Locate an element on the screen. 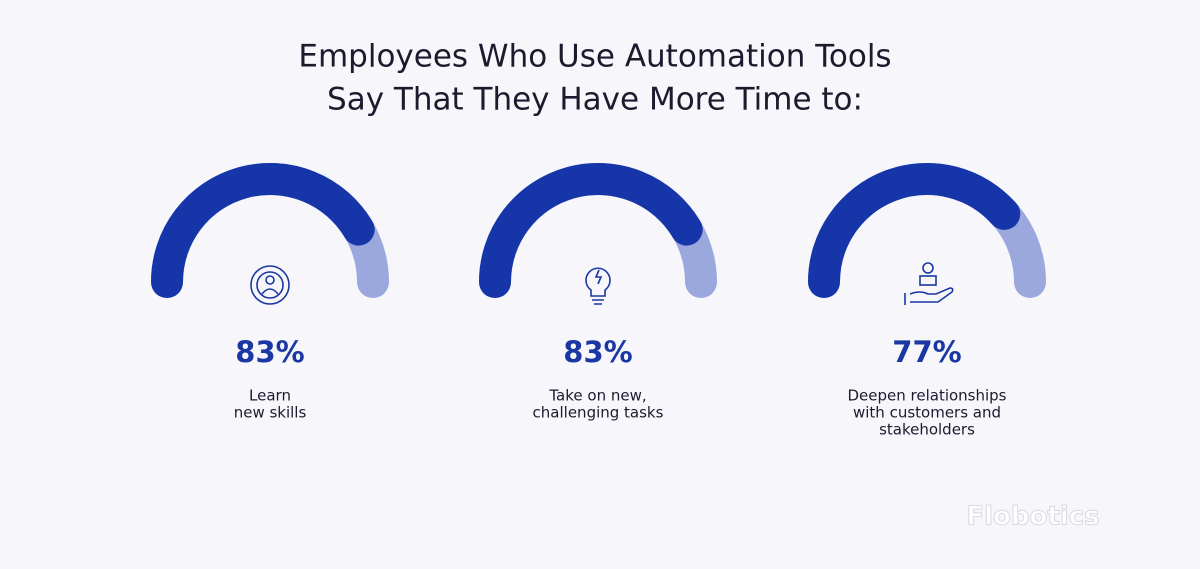 This screenshot has width=1200, height=569. brand-logo: Flobotics is located at coordinates (1032, 517).